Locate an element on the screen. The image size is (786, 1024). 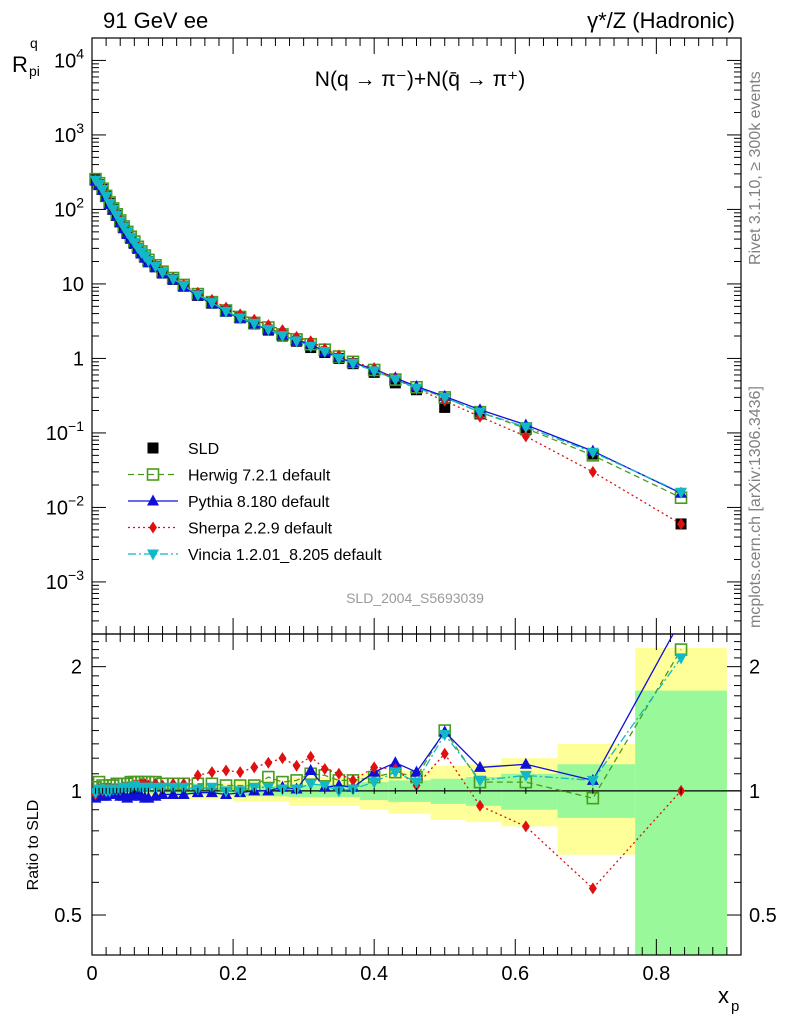
main-ytick-label: 10⁻¹ is located at coordinates (65, 431).